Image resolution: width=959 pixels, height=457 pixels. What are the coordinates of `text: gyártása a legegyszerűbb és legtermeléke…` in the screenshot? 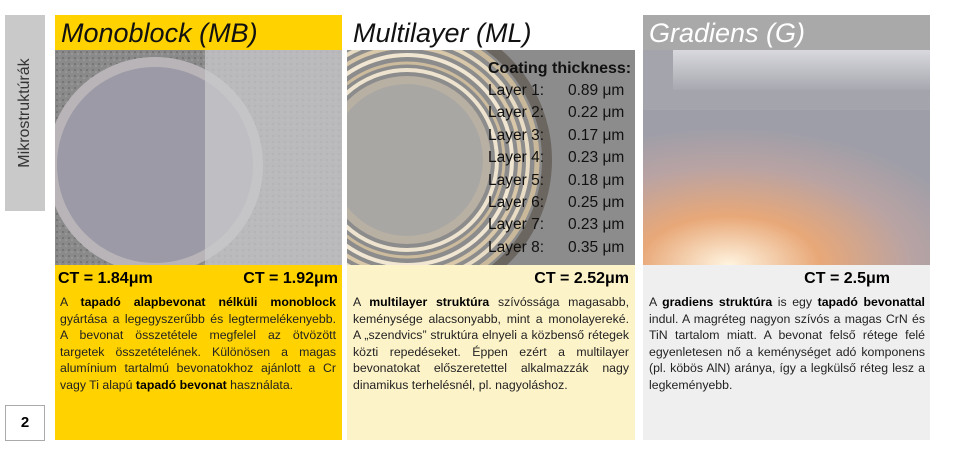 It's located at (198, 351).